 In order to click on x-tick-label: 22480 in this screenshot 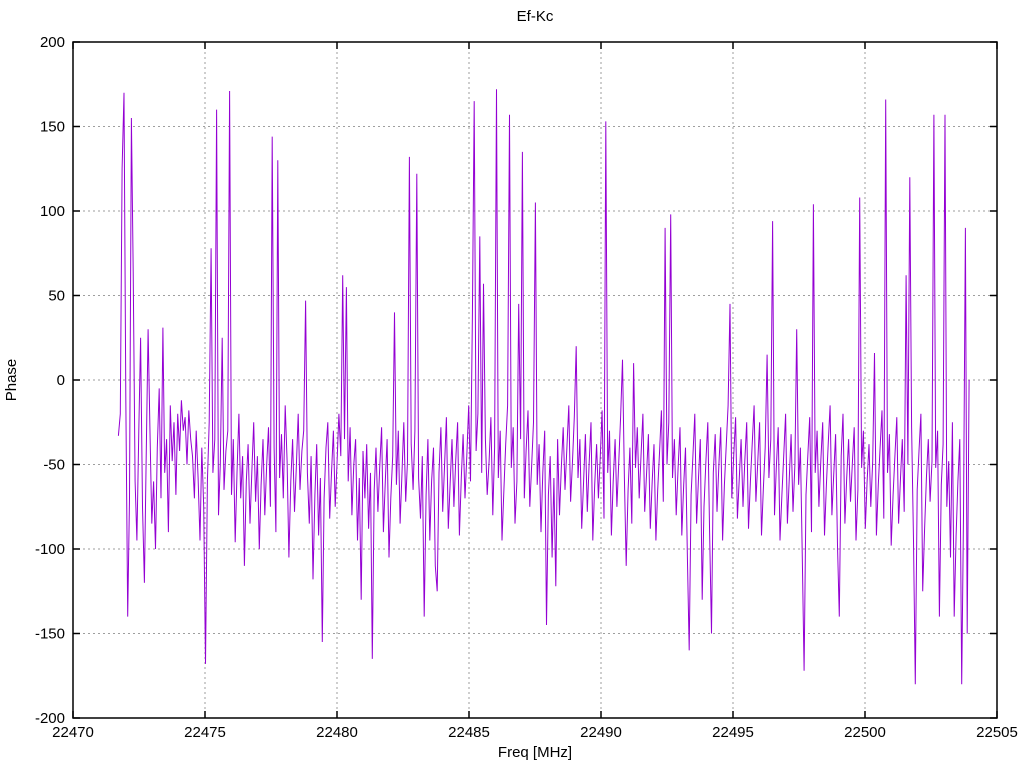, I will do `click(337, 732)`.